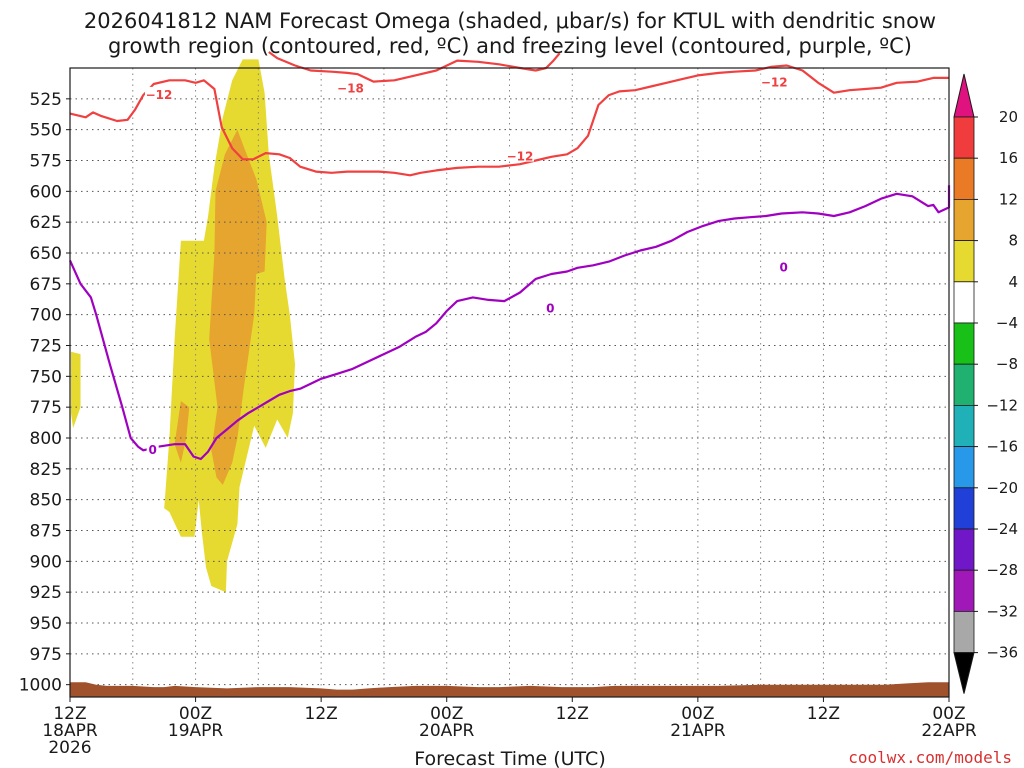  Describe the element at coordinates (46, 408) in the screenshot. I see `y-tick-label: 775` at that location.